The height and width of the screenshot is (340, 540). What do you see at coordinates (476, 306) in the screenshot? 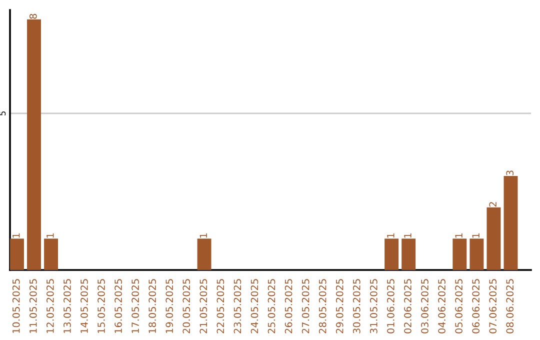
I see `x-tick-label: 06.06.2025` at bounding box center [476, 306].